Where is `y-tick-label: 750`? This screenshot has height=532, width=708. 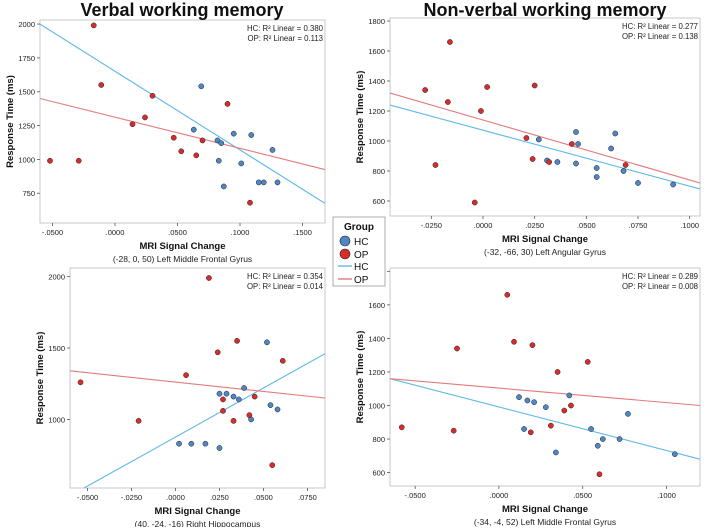 y-tick-label: 750 is located at coordinates (28, 193).